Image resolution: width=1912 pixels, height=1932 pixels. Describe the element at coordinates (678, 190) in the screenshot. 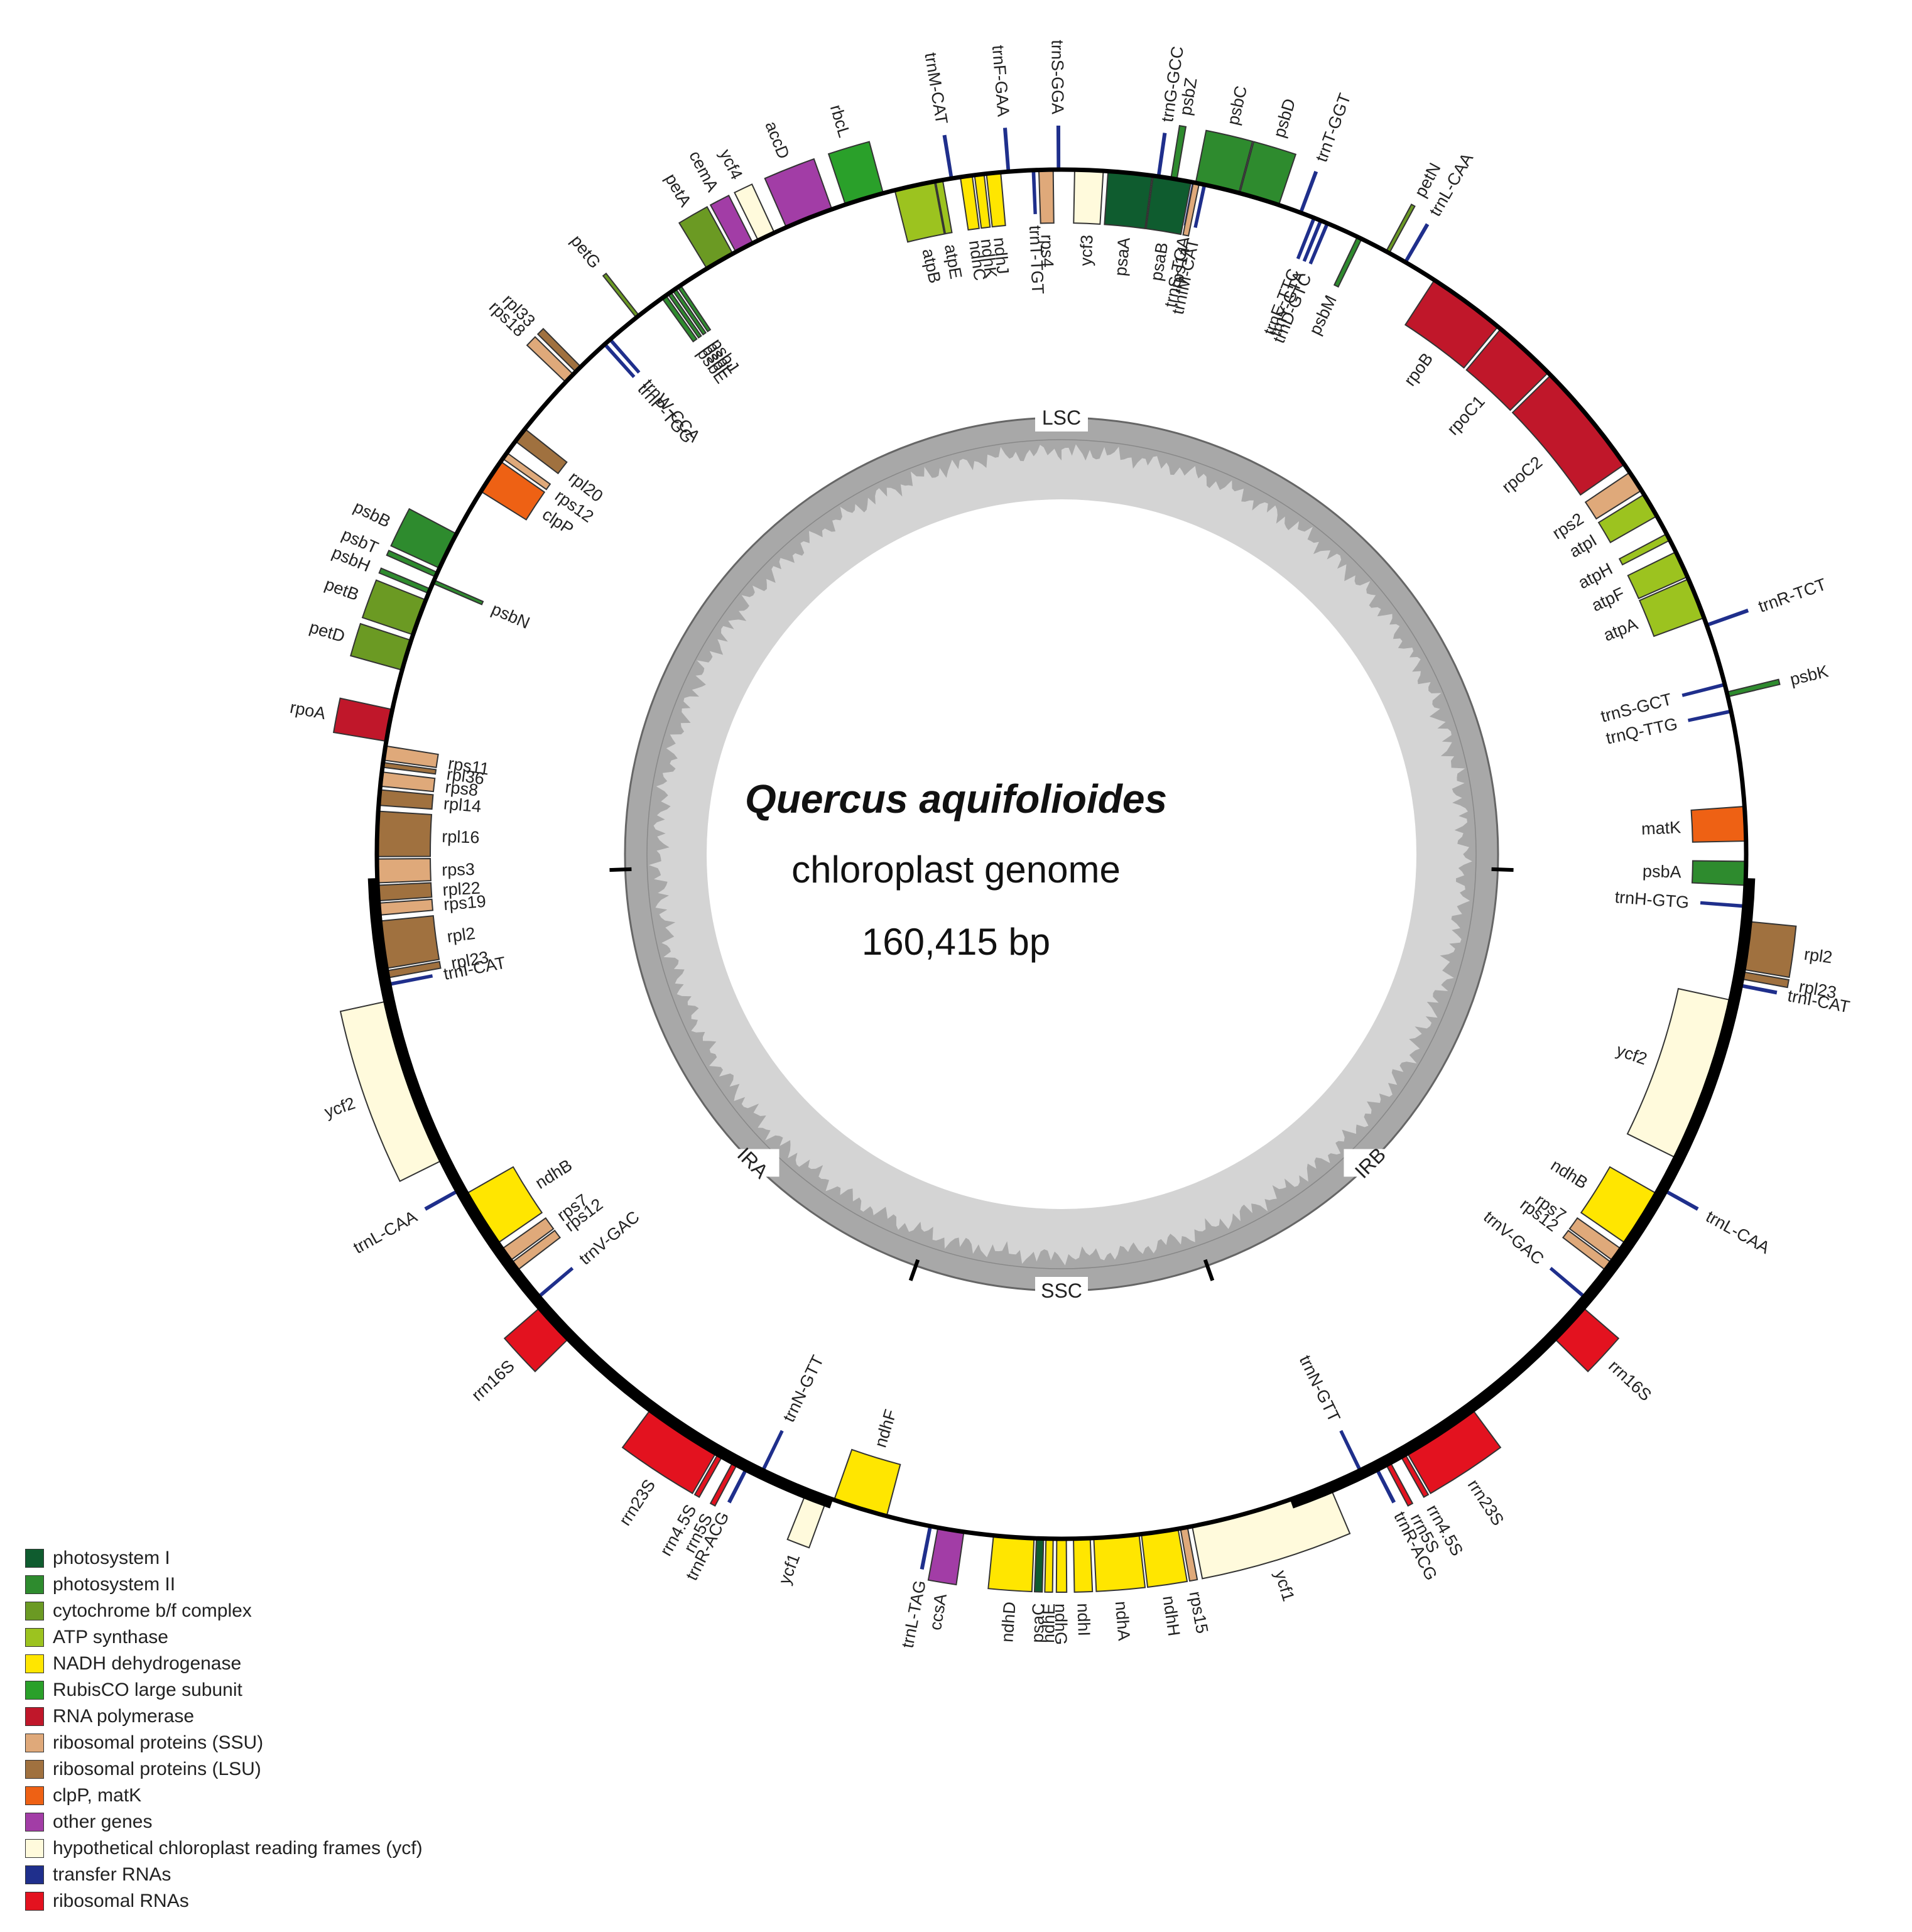

I see `gene-label: petA` at that location.